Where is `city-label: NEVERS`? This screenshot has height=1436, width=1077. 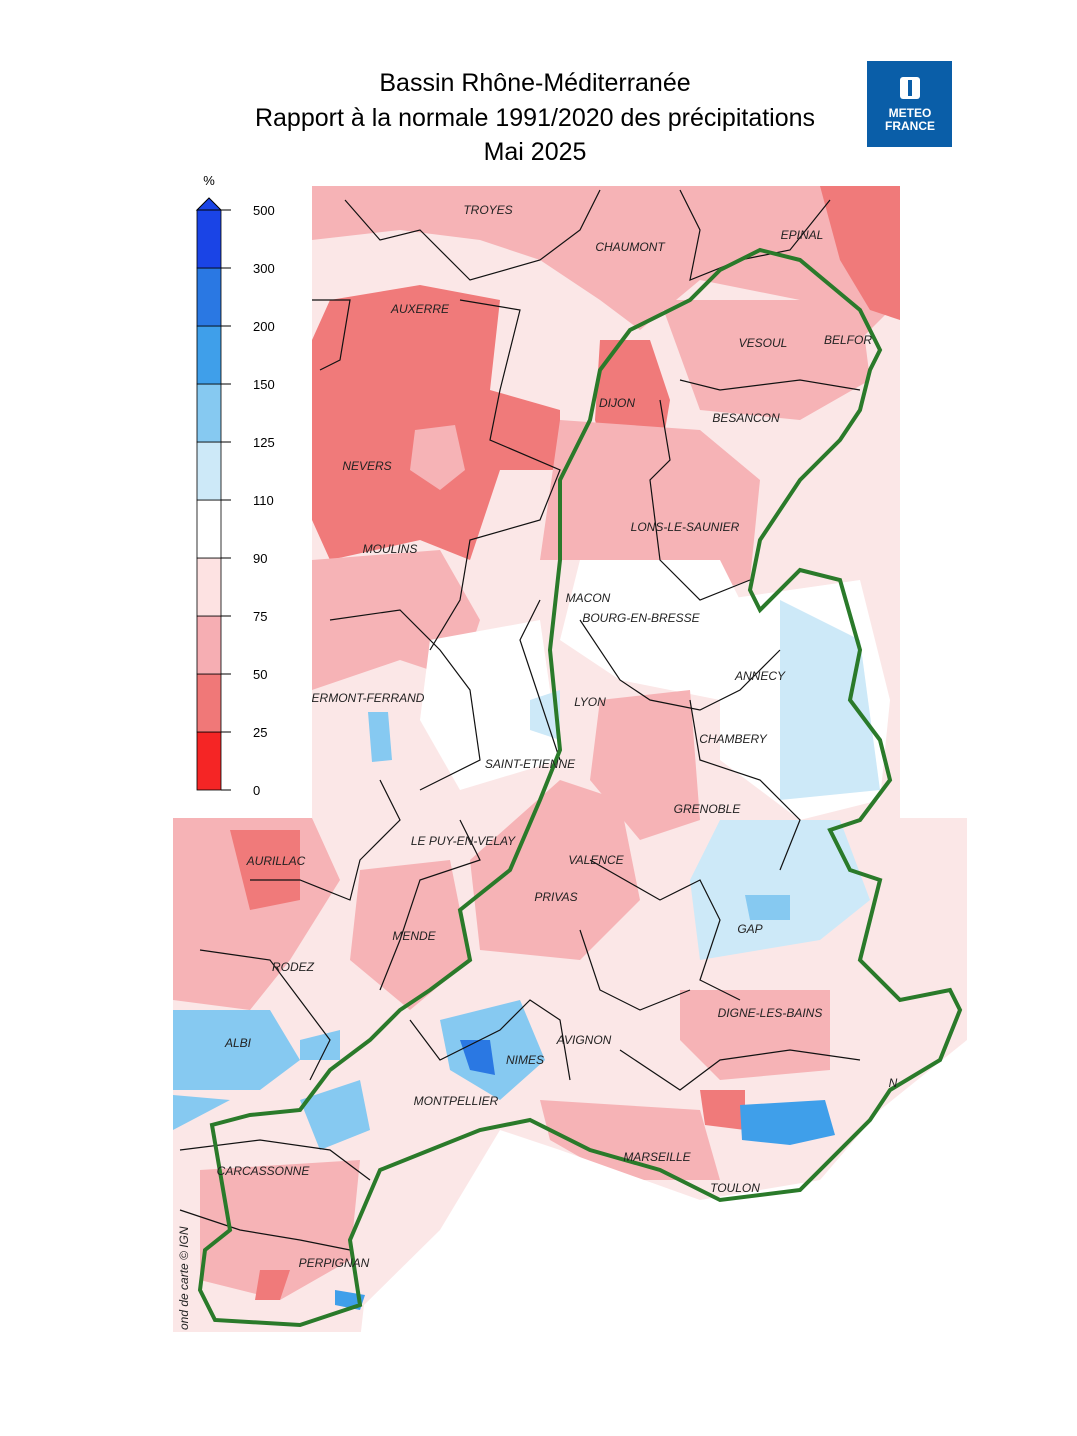 city-label: NEVERS is located at coordinates (366, 466).